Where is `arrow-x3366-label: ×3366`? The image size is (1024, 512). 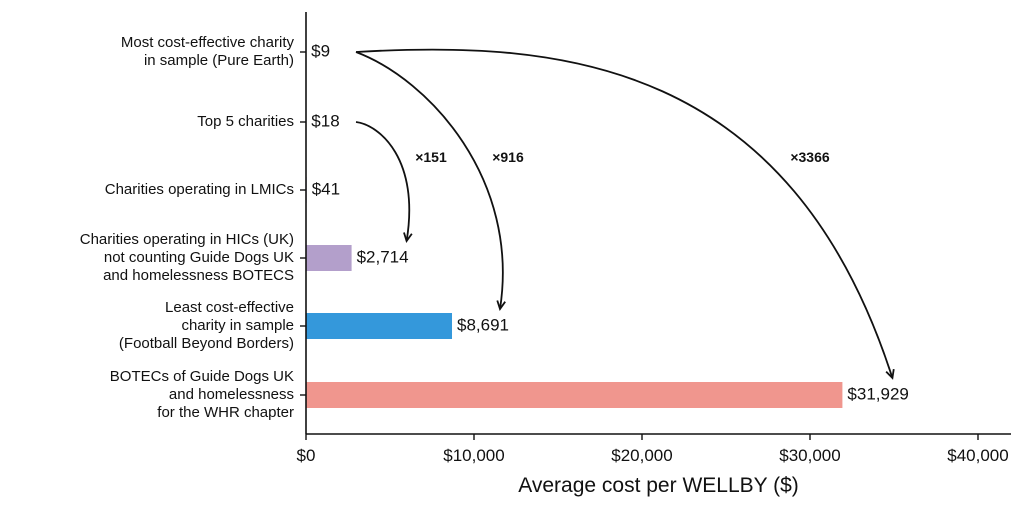
arrow-x3366-label: ×3366 is located at coordinates (810, 157).